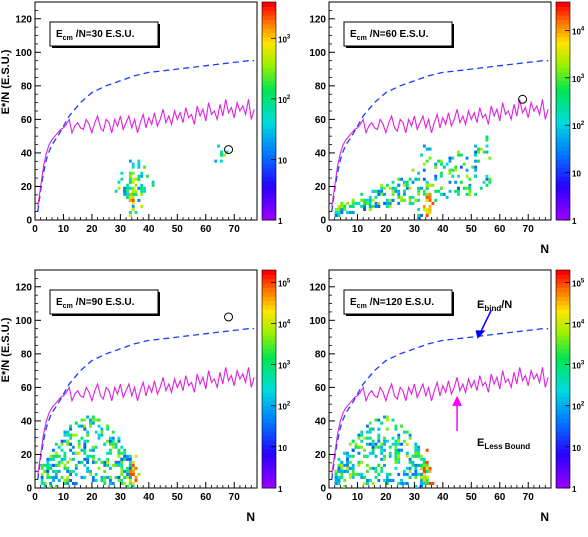 The image size is (588, 537). What do you see at coordinates (321, 86) in the screenshot?
I see `y-tick-label: 80` at bounding box center [321, 86].